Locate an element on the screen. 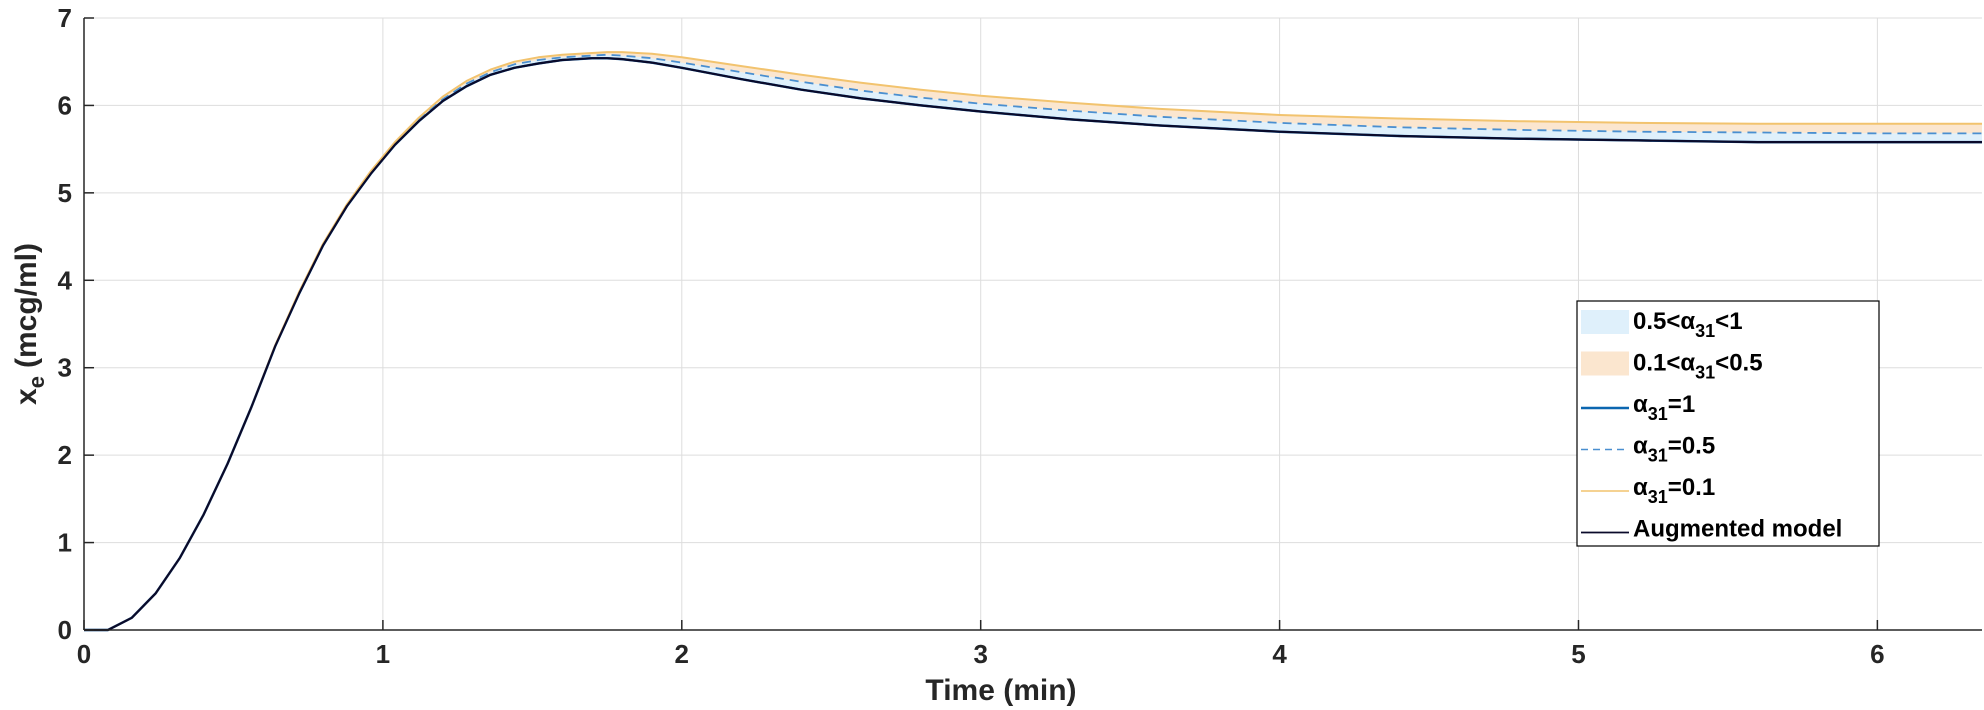 The image size is (1984, 710). y-tick-label: 6 is located at coordinates (65, 105).